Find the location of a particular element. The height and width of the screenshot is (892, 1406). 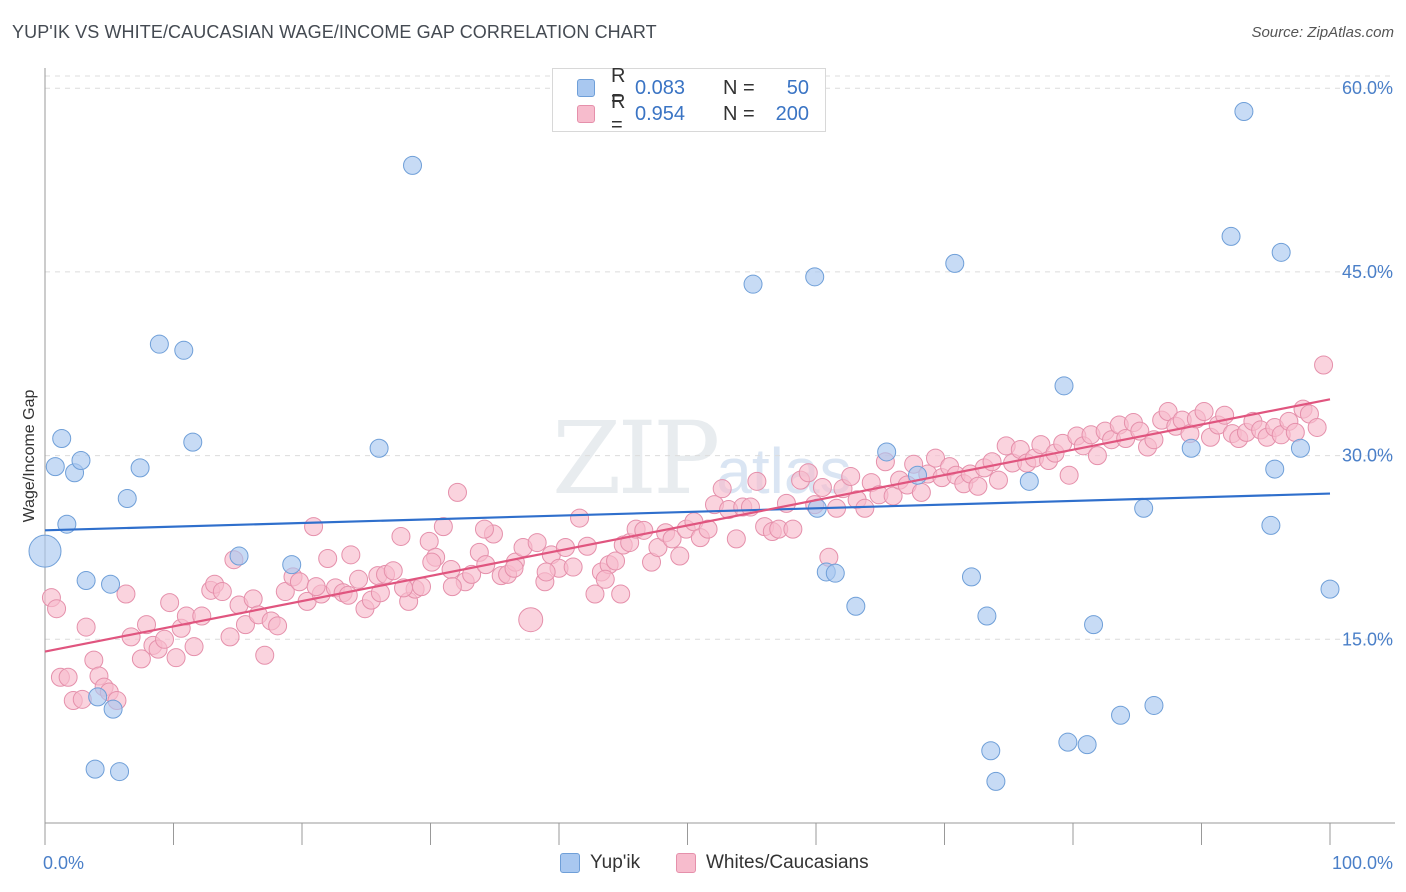

legend-row-yupik: R = 0.083 N = 50 is located at coordinates (693, 87).